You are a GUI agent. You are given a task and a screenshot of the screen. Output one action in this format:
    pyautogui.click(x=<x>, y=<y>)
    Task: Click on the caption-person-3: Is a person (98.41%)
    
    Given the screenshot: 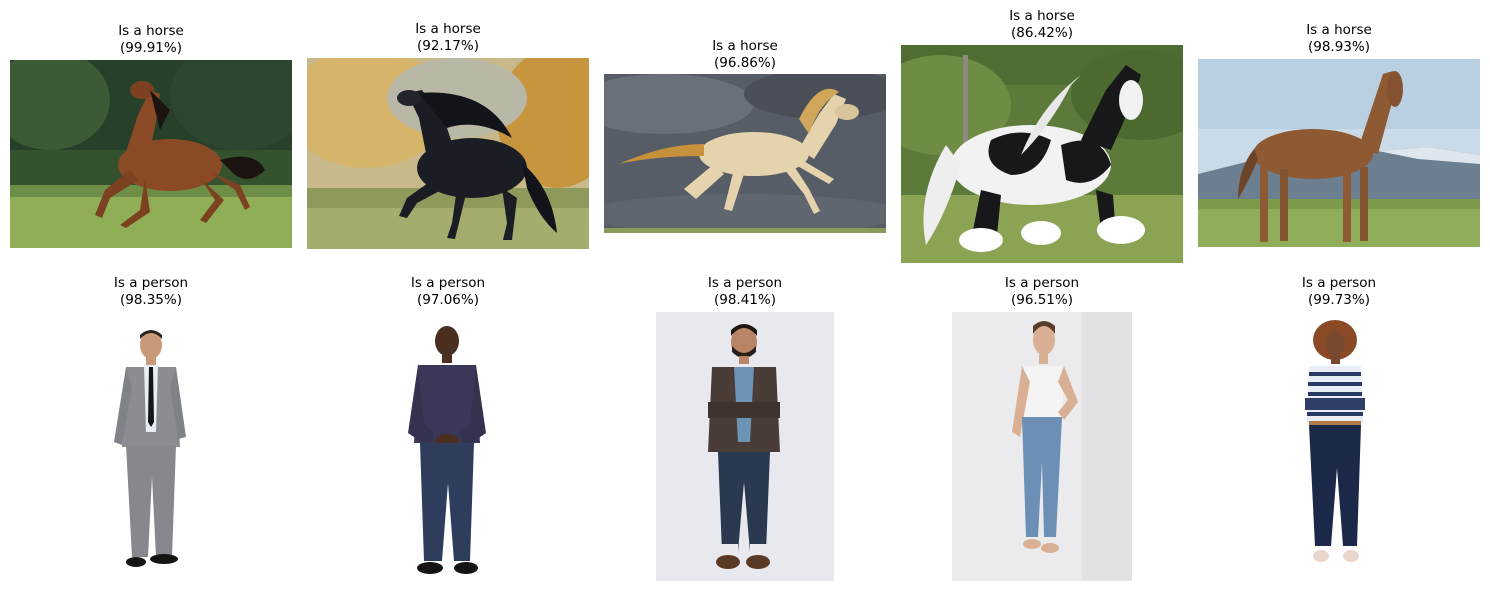 What is the action you would take?
    pyautogui.click(x=745, y=291)
    